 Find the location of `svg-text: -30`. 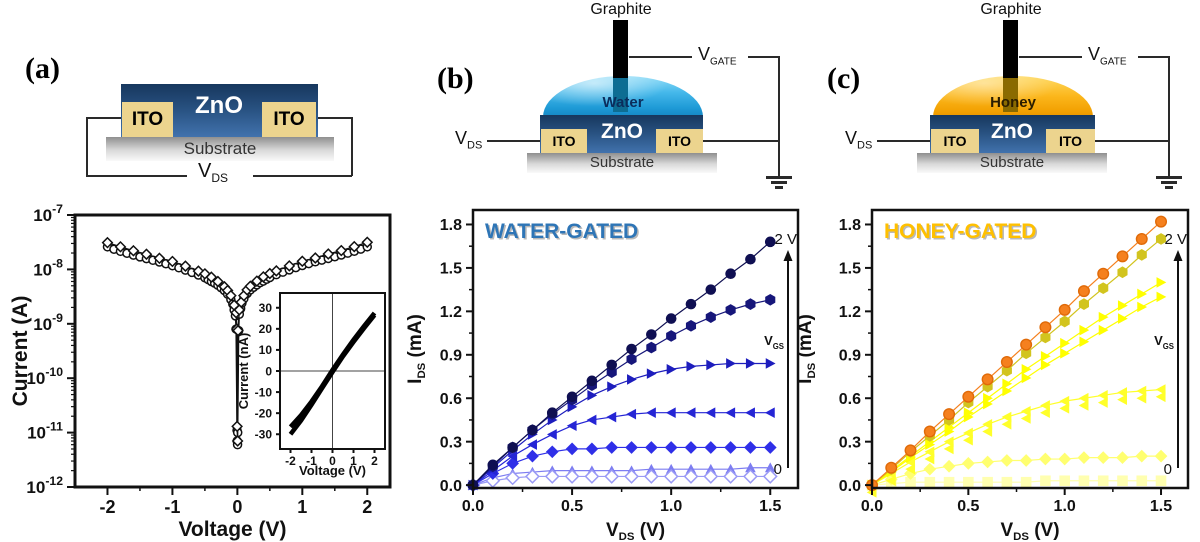

svg-text: -30 is located at coordinates (264, 435).